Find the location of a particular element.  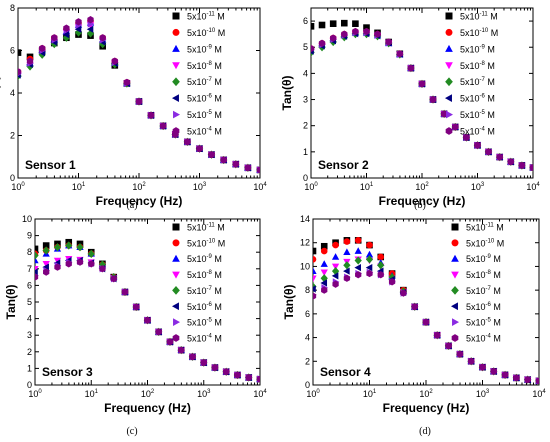

x-tick-label: 102 is located at coordinates (139, 187).